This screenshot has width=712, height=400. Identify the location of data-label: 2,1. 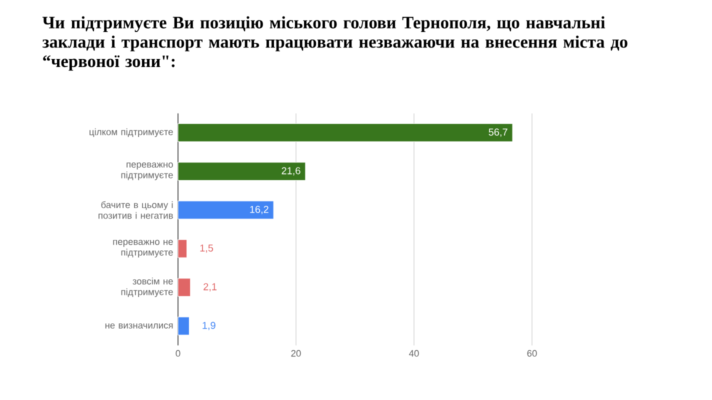
(210, 287).